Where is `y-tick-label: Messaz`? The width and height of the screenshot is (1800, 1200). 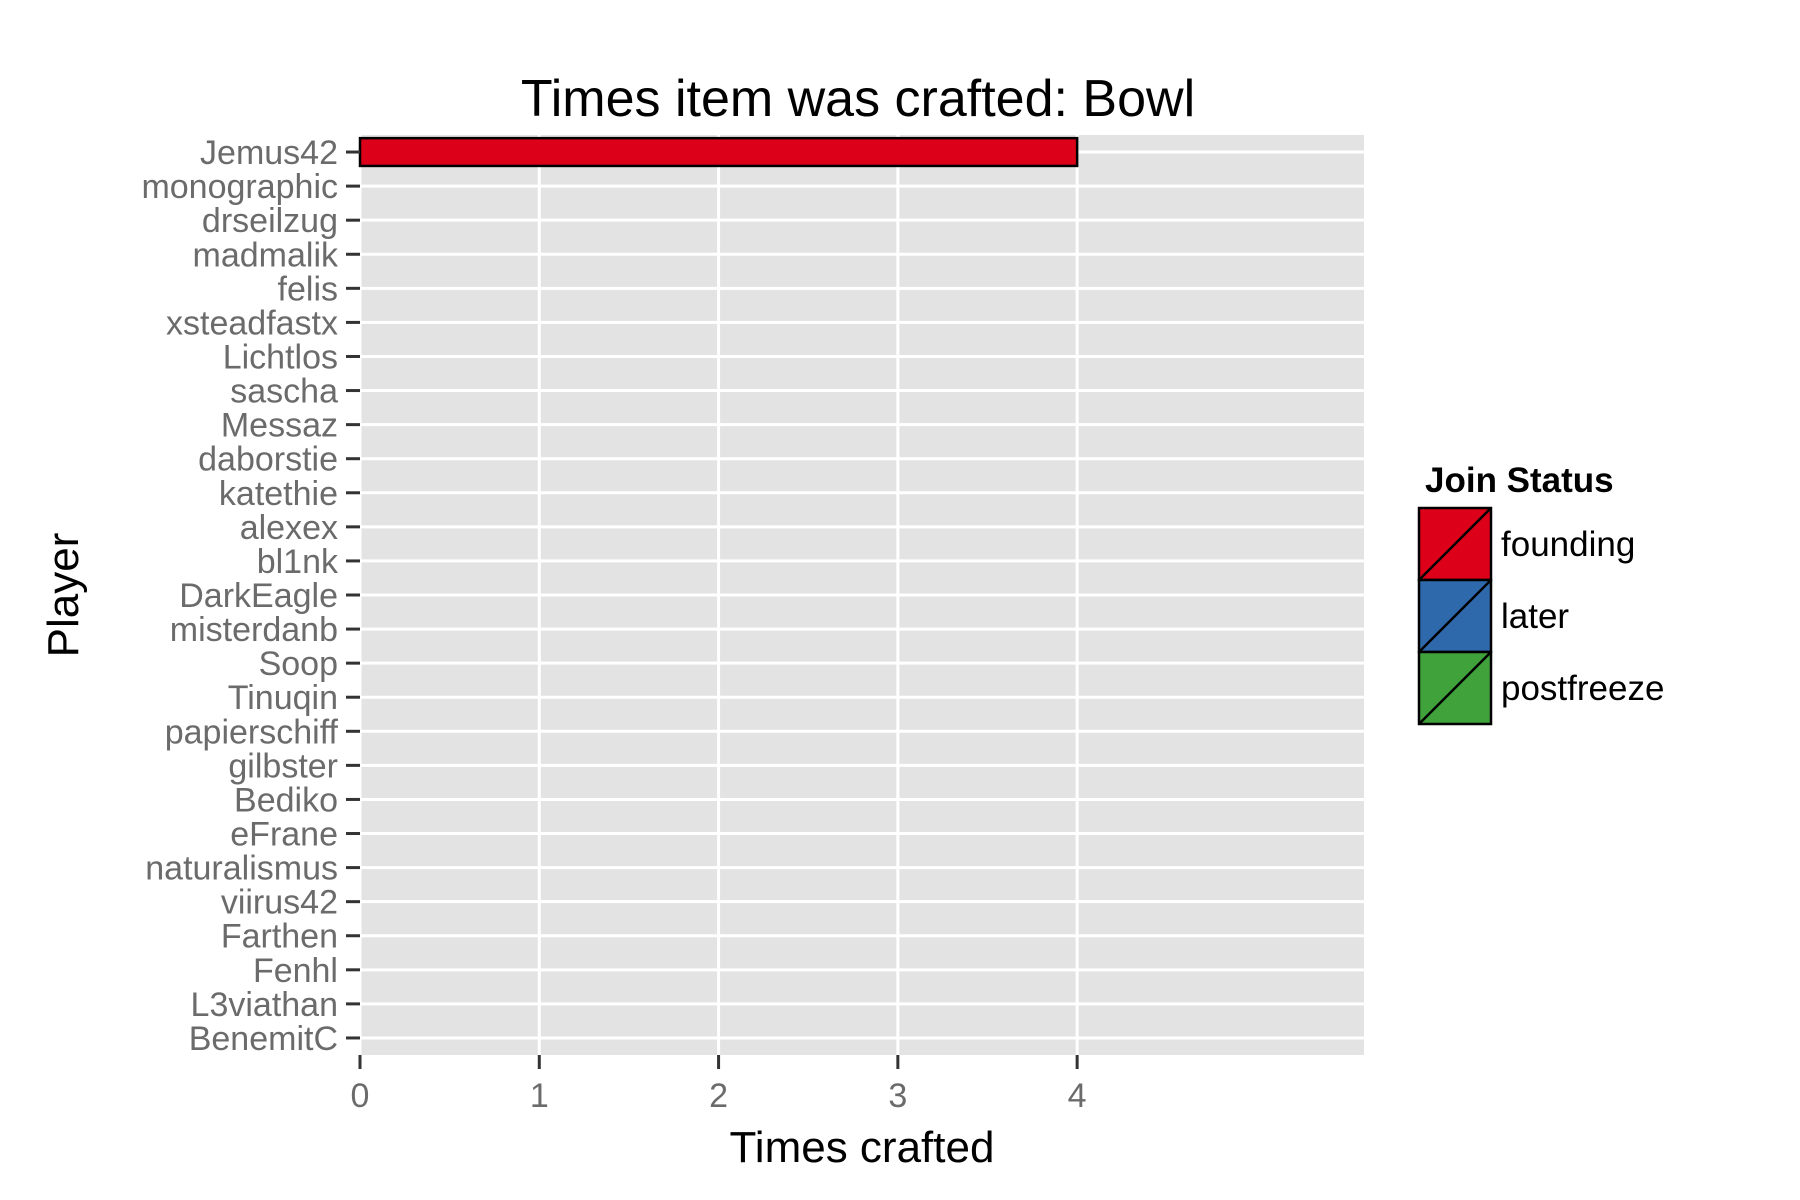 y-tick-label: Messaz is located at coordinates (279, 426).